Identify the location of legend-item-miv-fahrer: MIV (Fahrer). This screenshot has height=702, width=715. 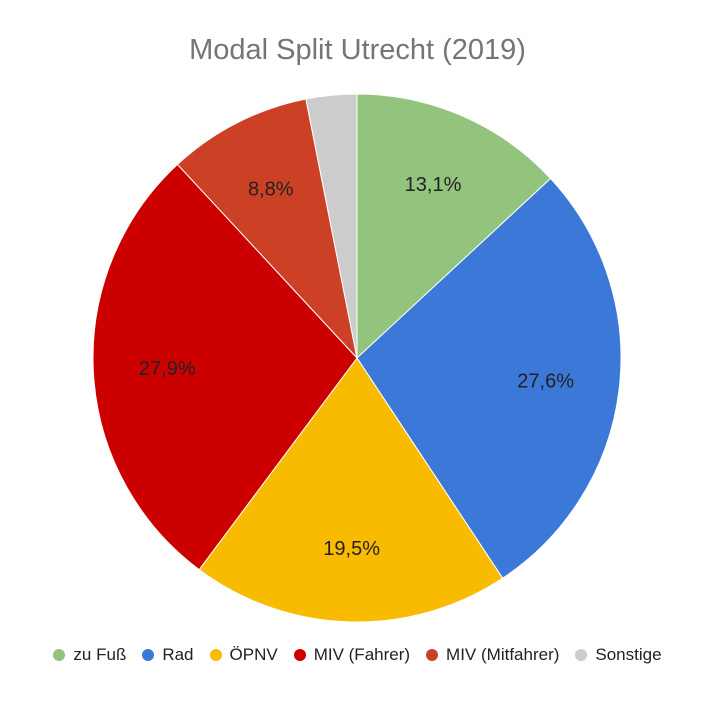
(352, 655).